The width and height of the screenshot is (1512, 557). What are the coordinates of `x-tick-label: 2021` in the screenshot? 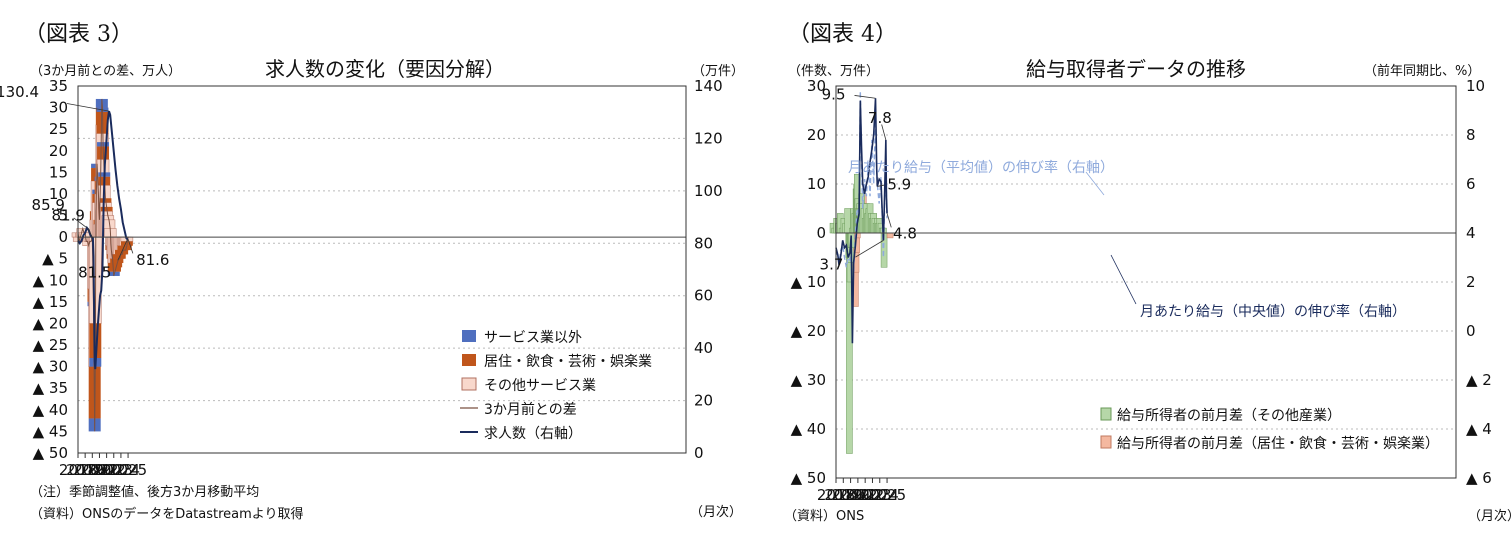 It's located at (858, 495).